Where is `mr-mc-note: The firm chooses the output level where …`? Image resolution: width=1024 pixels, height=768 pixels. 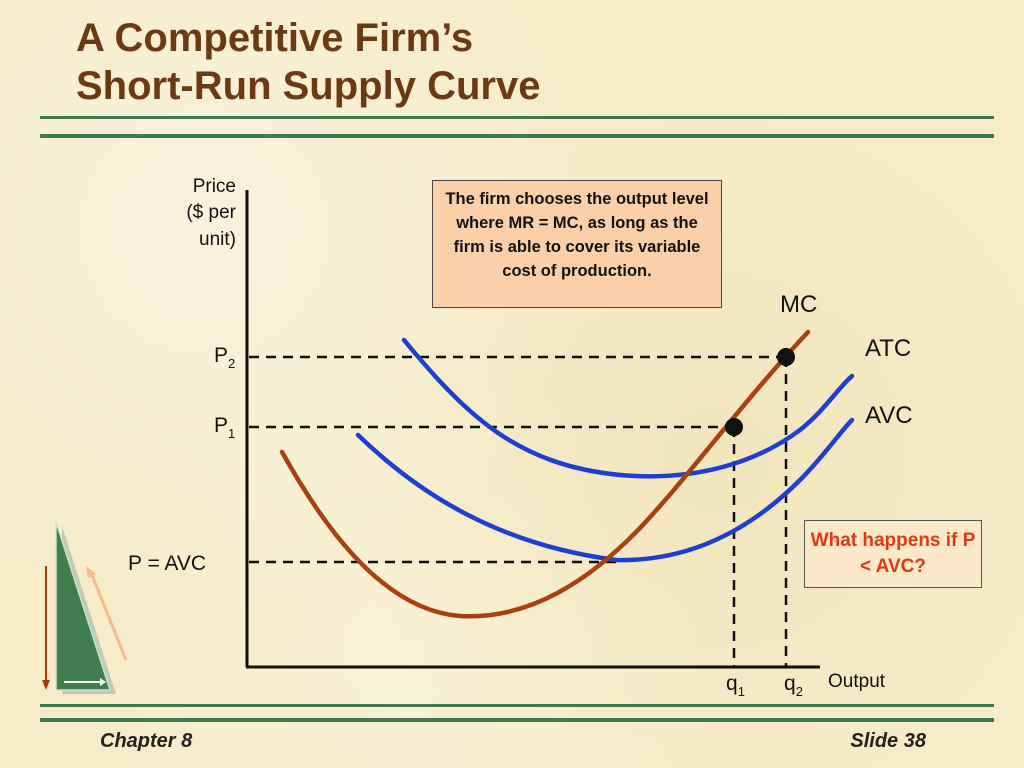
mr-mc-note: The firm chooses the output level where … is located at coordinates (577, 244).